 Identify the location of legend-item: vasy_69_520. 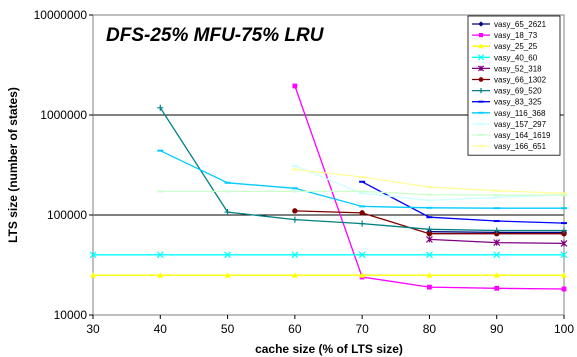
(507, 91).